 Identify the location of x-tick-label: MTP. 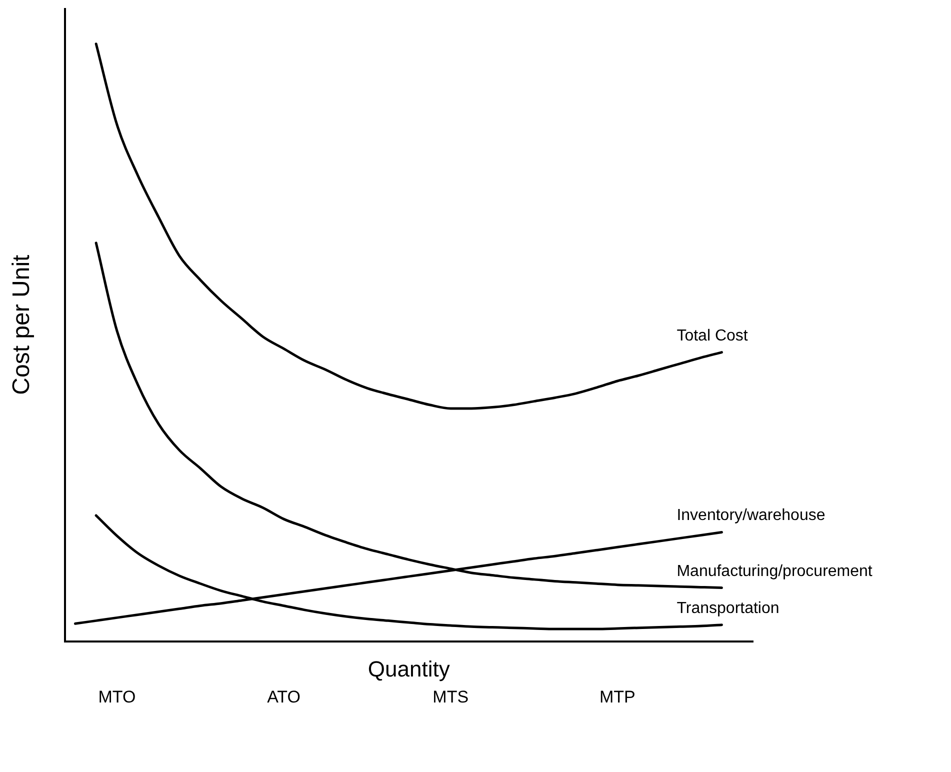
(618, 696).